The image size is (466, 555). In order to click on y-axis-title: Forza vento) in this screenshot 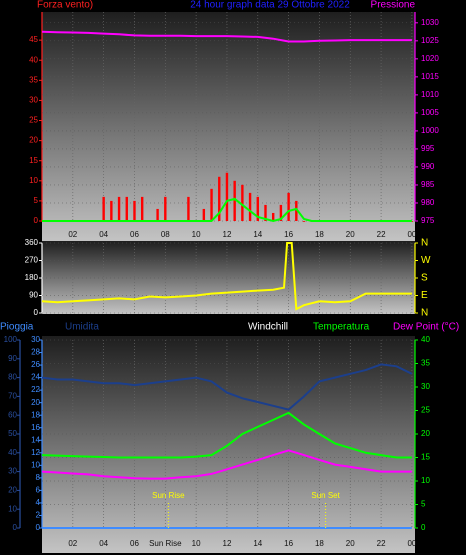, I will do `click(65, 5)`.